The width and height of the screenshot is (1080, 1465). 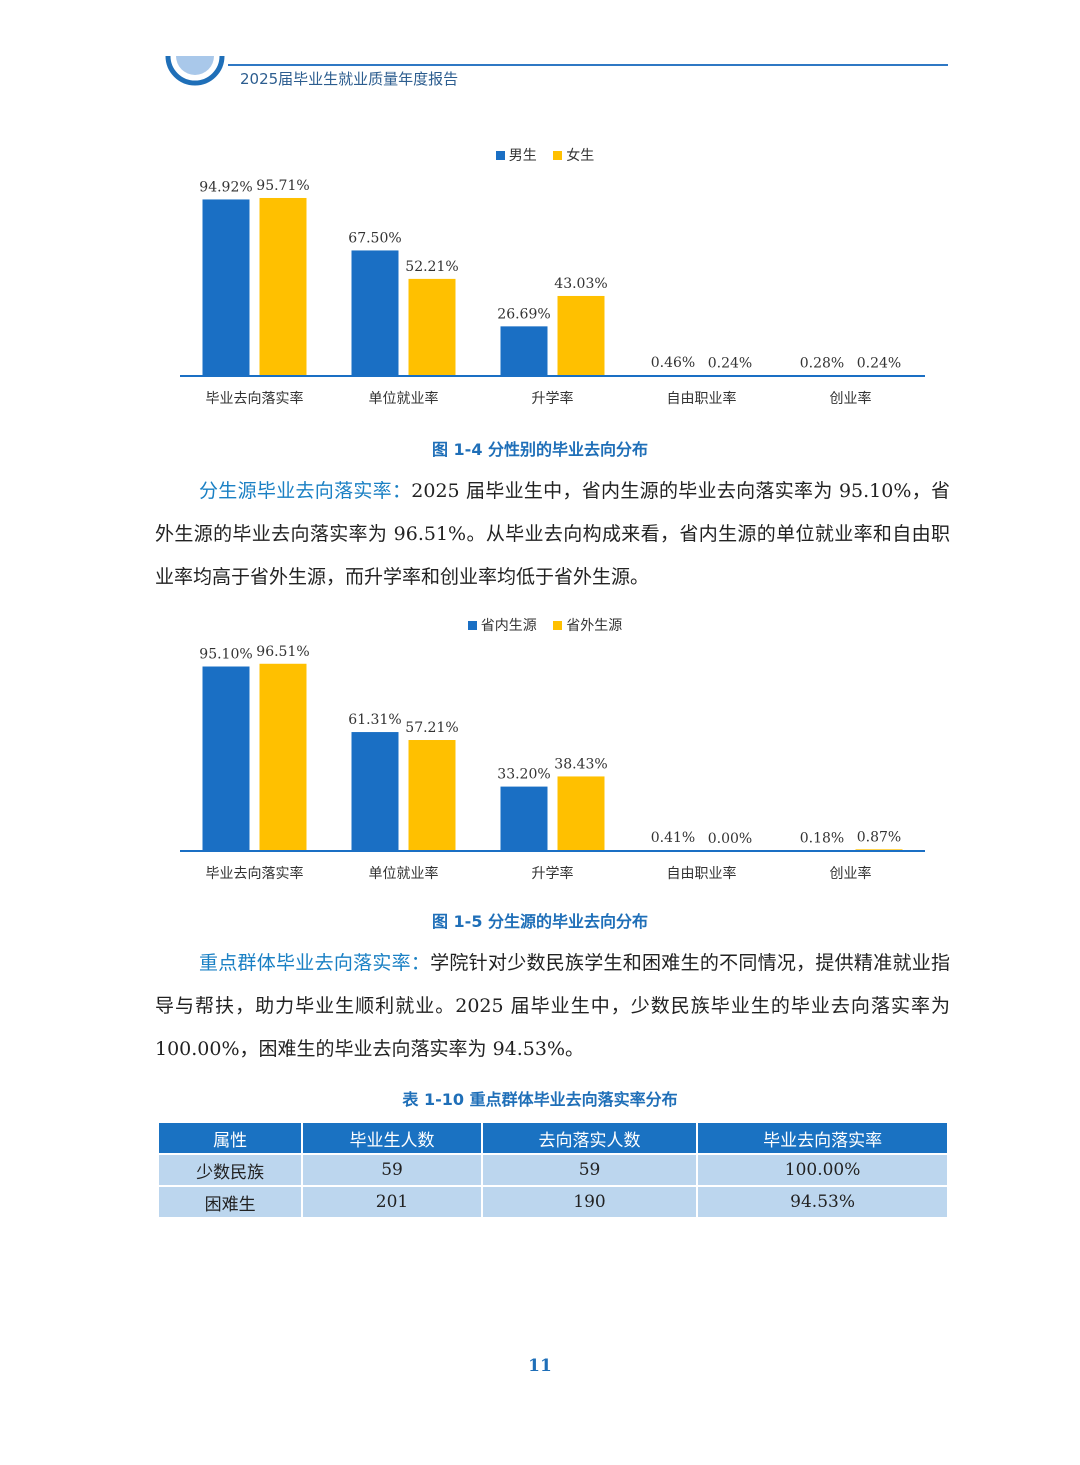 I want to click on legend-item: 女生, so click(x=573, y=155).